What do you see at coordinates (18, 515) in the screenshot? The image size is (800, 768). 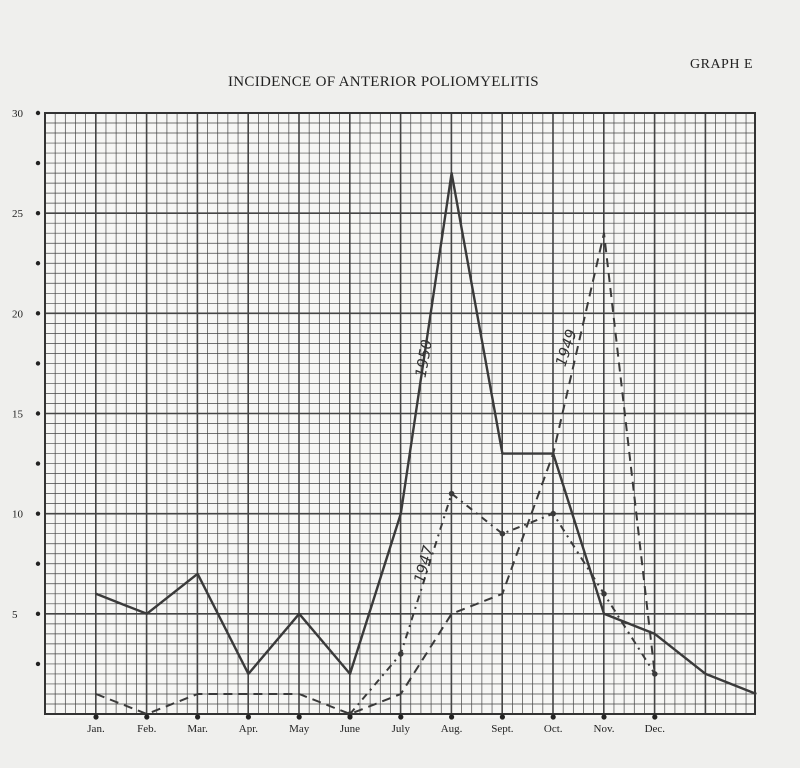 I see `y-tick-label: 10` at bounding box center [18, 515].